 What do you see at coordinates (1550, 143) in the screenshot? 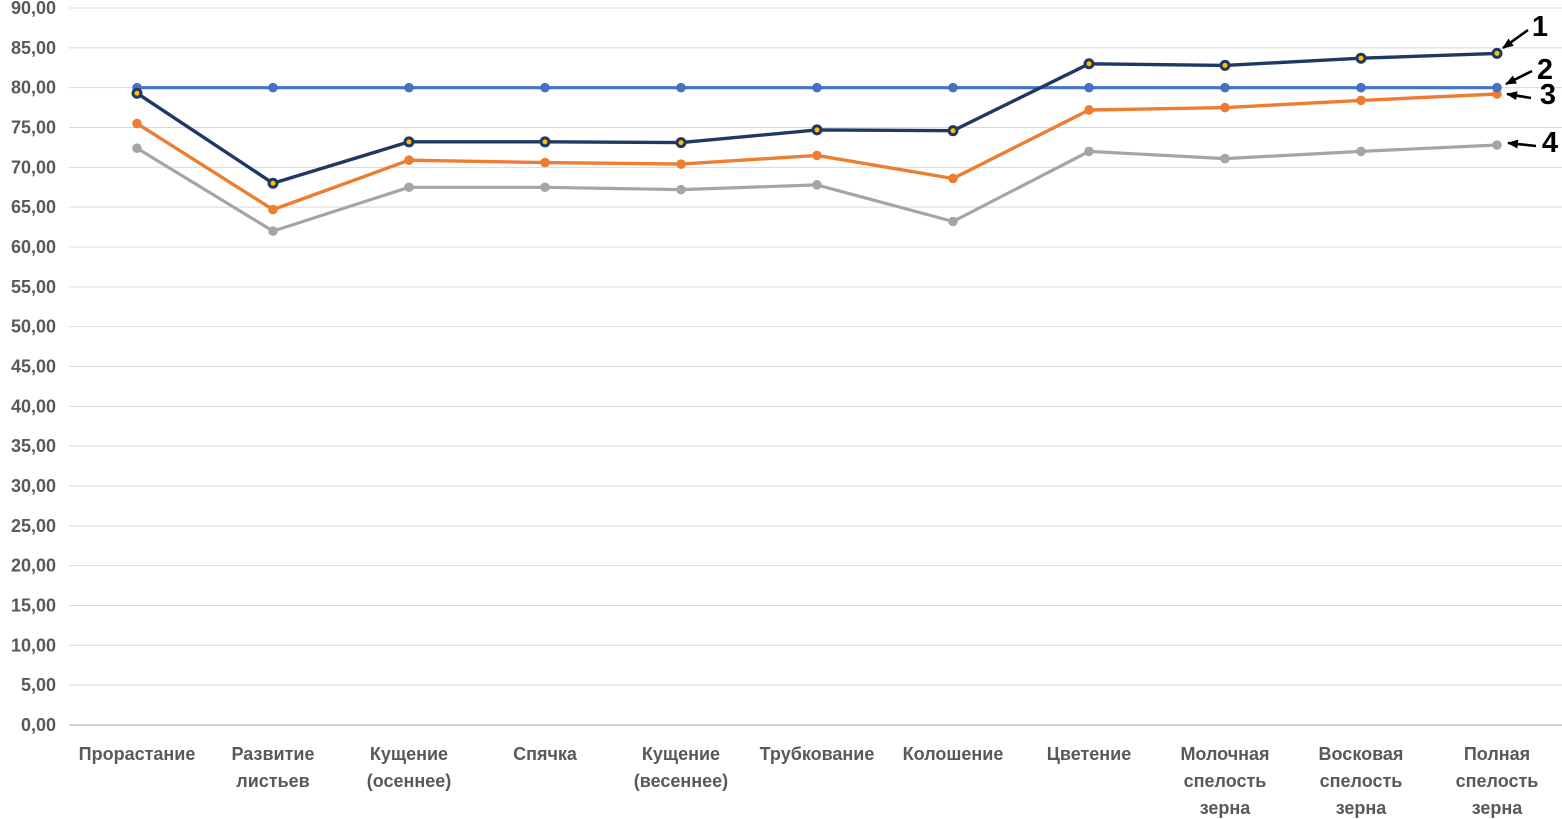
I see `series-number-label-4: 4` at bounding box center [1550, 143].